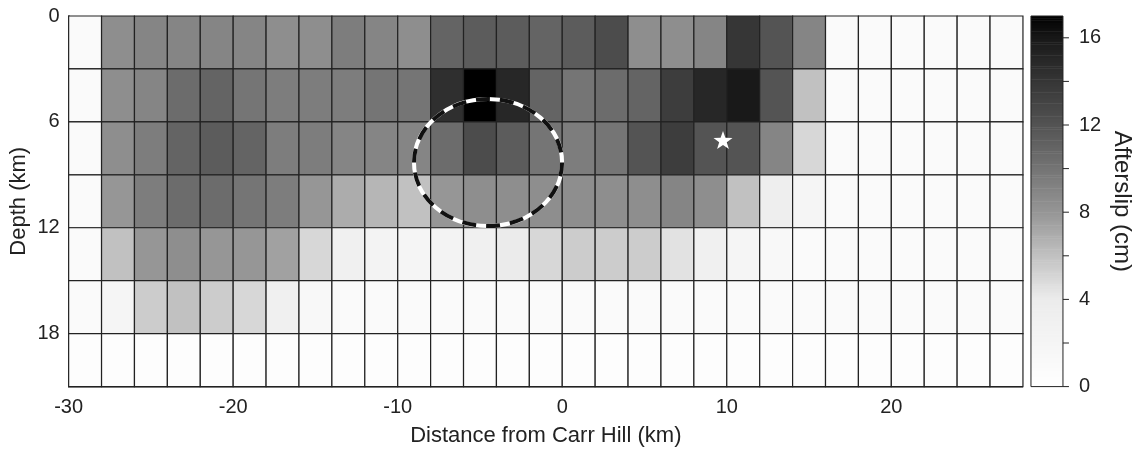  What do you see at coordinates (48, 226) in the screenshot?
I see `y-tick-label: 12` at bounding box center [48, 226].